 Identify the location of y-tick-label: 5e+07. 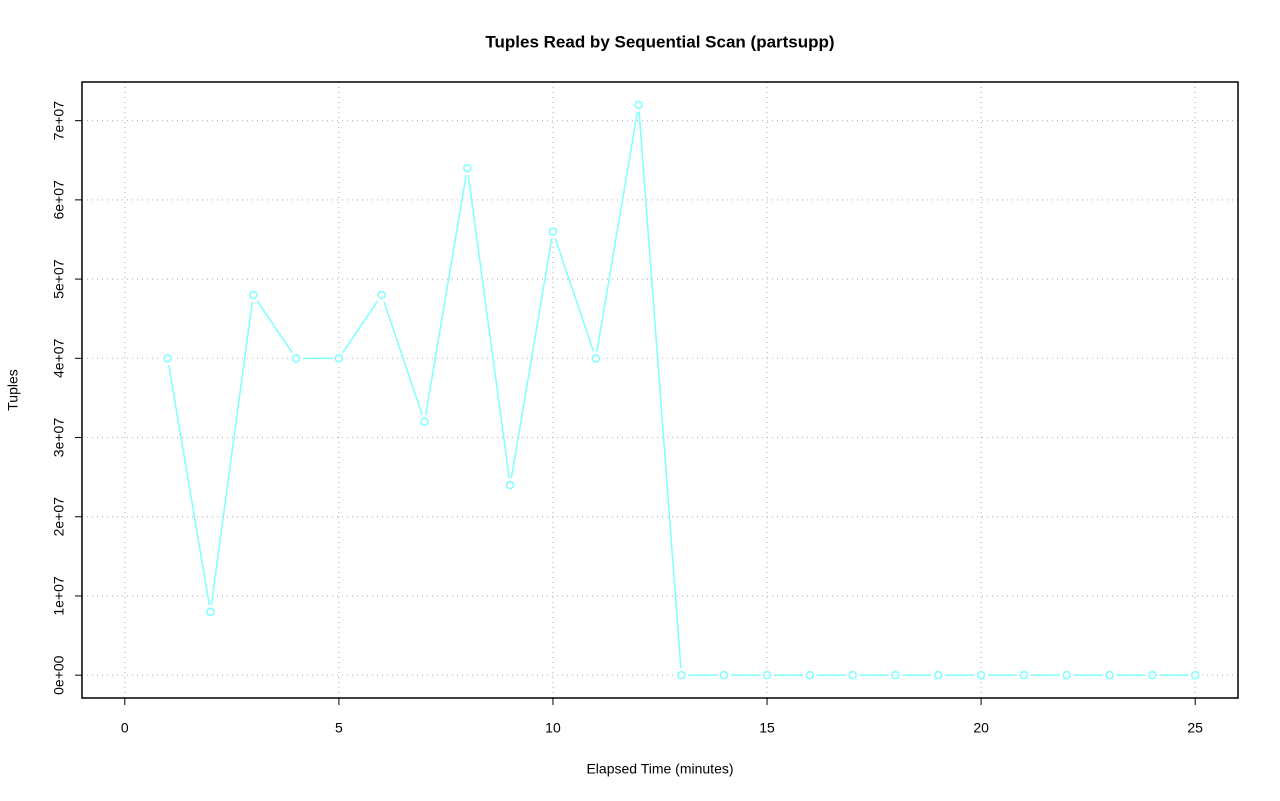
(59, 279).